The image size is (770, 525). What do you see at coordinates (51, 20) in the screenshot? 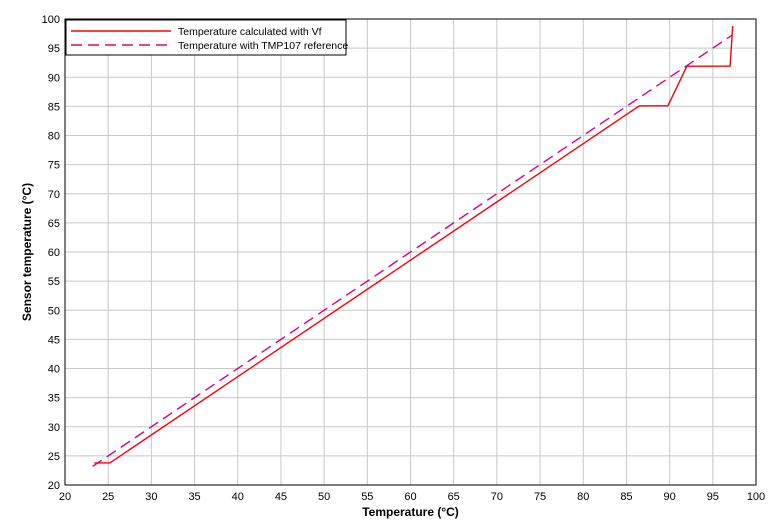
I see `y-tick-label: 100` at bounding box center [51, 20].